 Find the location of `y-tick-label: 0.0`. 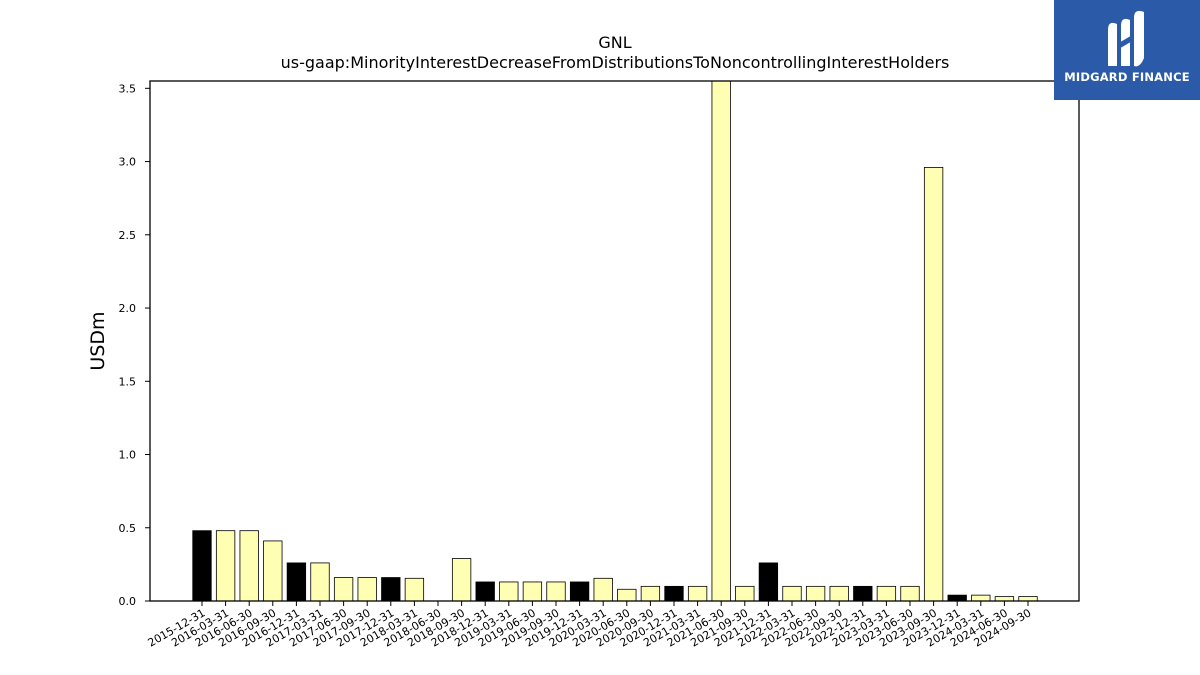

y-tick-label: 0.0 is located at coordinates (128, 601).